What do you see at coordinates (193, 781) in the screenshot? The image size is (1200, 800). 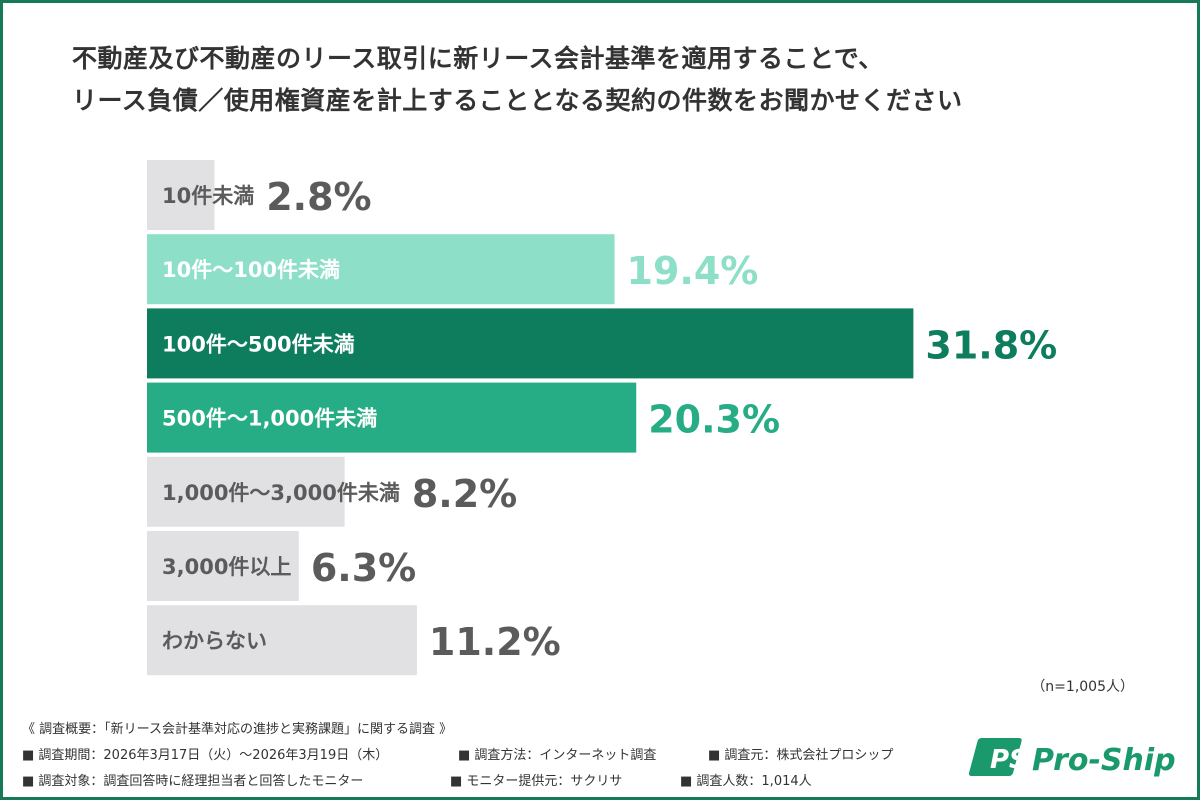 I see `survey-target: ■ 調査対象：調査回答時に経理担当者と回答したモニター` at bounding box center [193, 781].